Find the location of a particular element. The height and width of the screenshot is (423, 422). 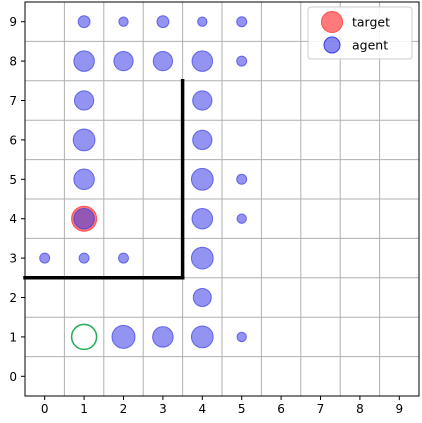

y-tick-label: 4 is located at coordinates (13, 219).